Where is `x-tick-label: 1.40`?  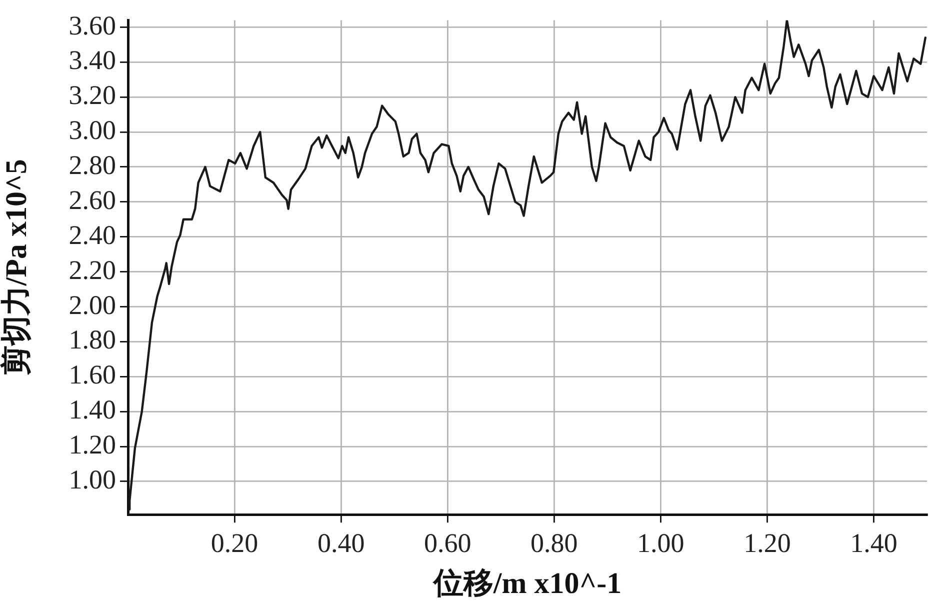
x-tick-label: 1.40 is located at coordinates (874, 543).